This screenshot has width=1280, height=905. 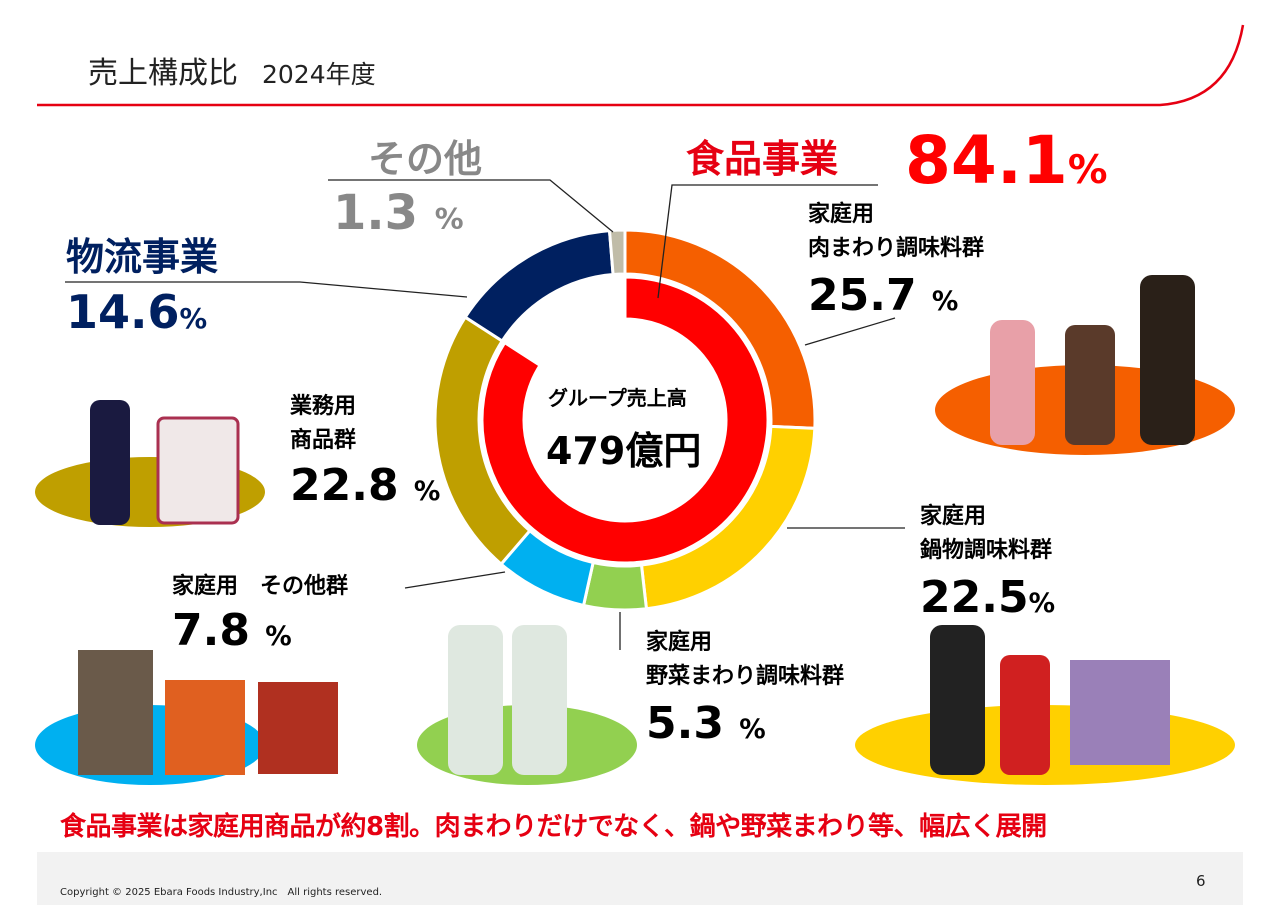 What do you see at coordinates (232, 73) in the screenshot?
I see `page-title: 売上構成比 2024年度` at bounding box center [232, 73].